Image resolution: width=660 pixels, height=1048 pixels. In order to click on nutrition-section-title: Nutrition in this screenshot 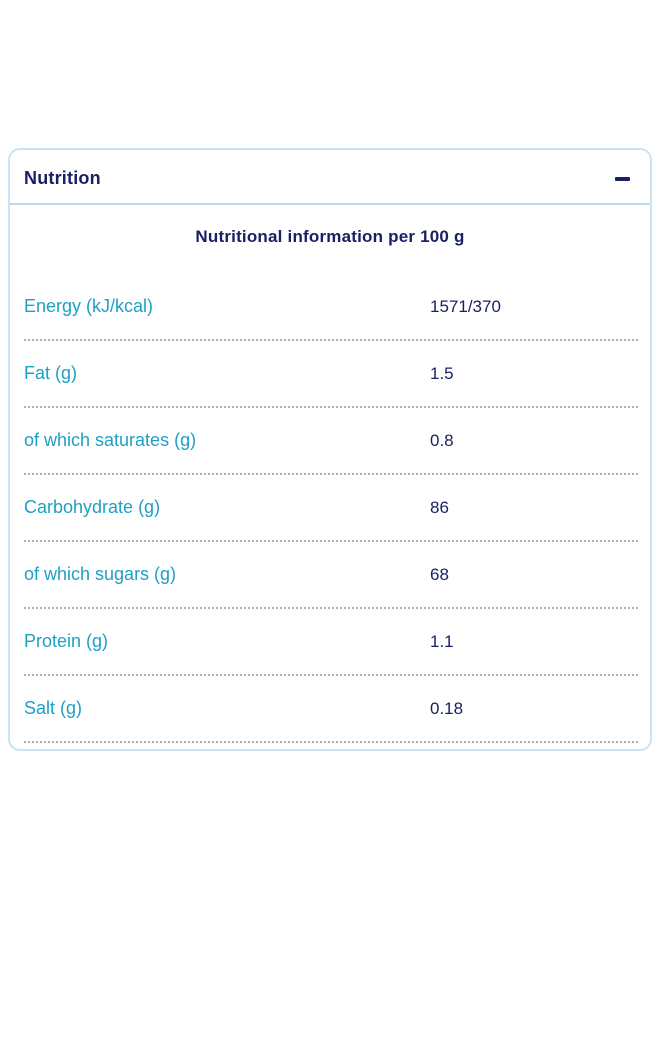, I will do `click(62, 178)`.